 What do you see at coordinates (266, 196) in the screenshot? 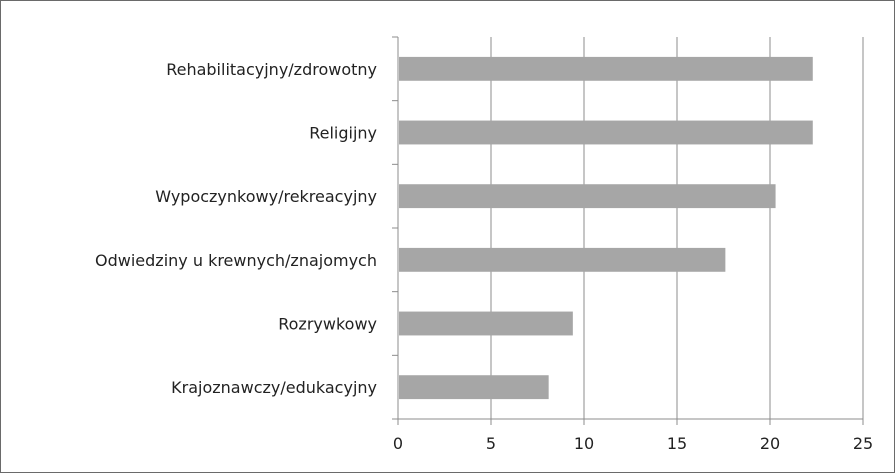
I see `category-label-2: Wypoczynkowy/rekreacyjny` at bounding box center [266, 196].